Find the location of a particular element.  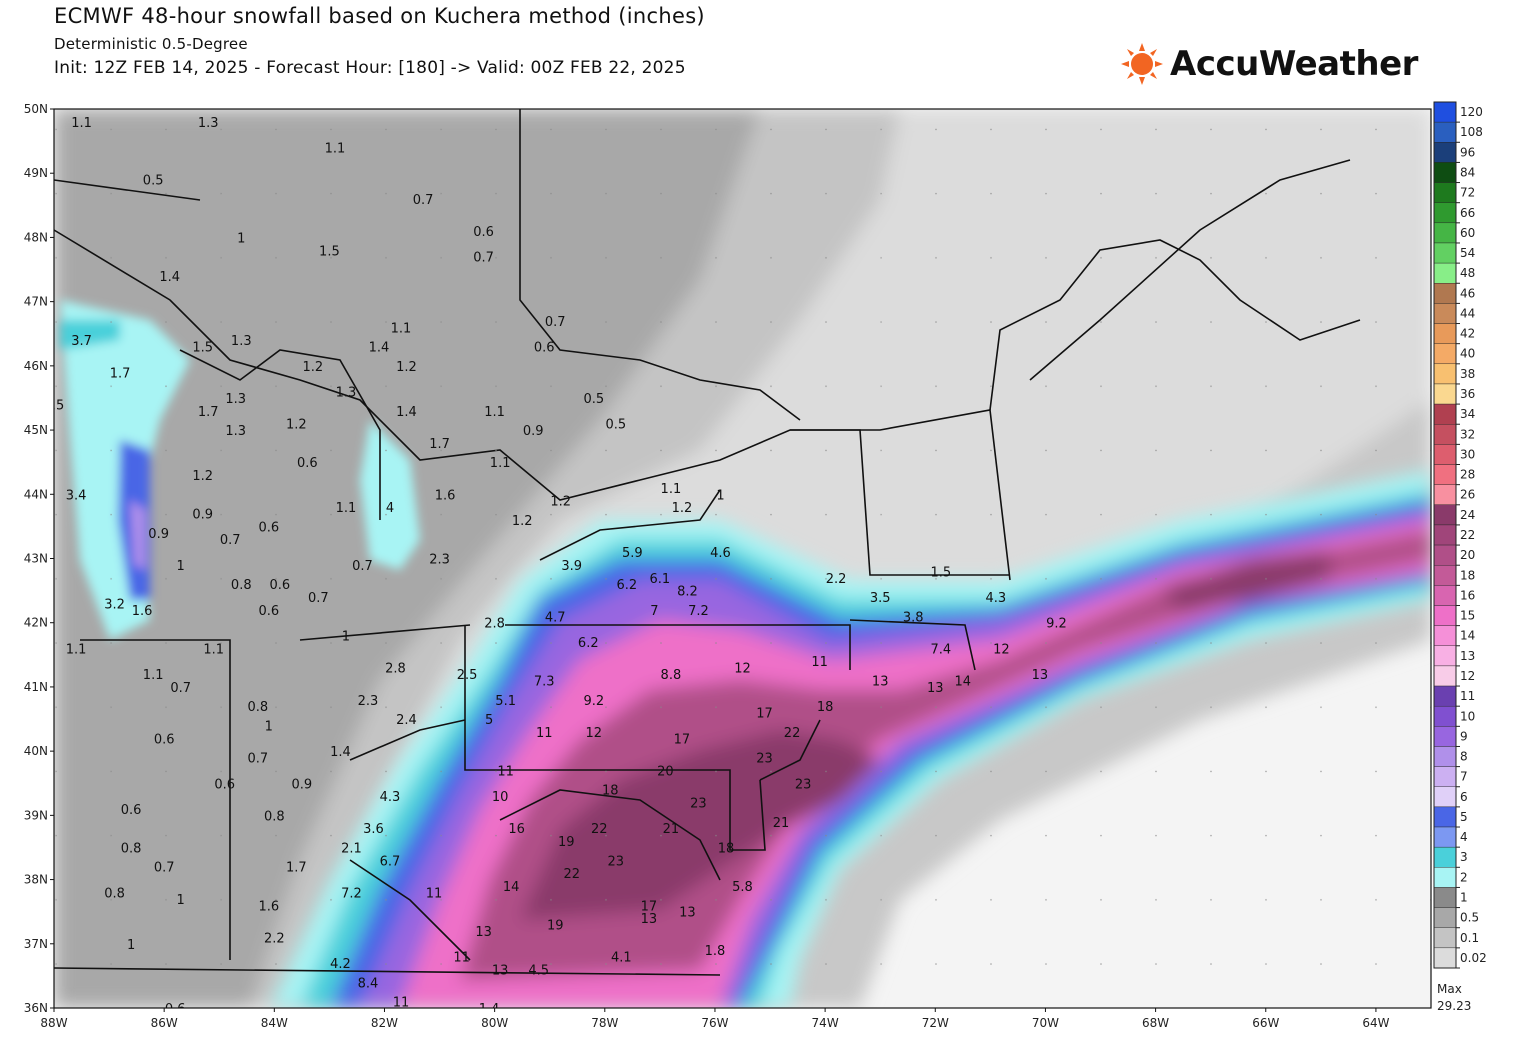

snowfall-value: 6.2 is located at coordinates (588, 643).